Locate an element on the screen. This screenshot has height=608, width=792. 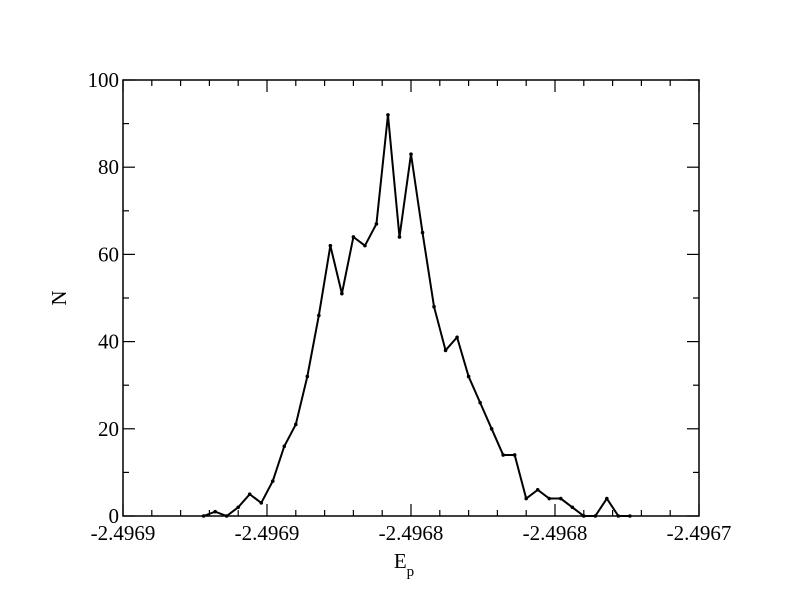
y-axis-label: N is located at coordinates (59, 297).